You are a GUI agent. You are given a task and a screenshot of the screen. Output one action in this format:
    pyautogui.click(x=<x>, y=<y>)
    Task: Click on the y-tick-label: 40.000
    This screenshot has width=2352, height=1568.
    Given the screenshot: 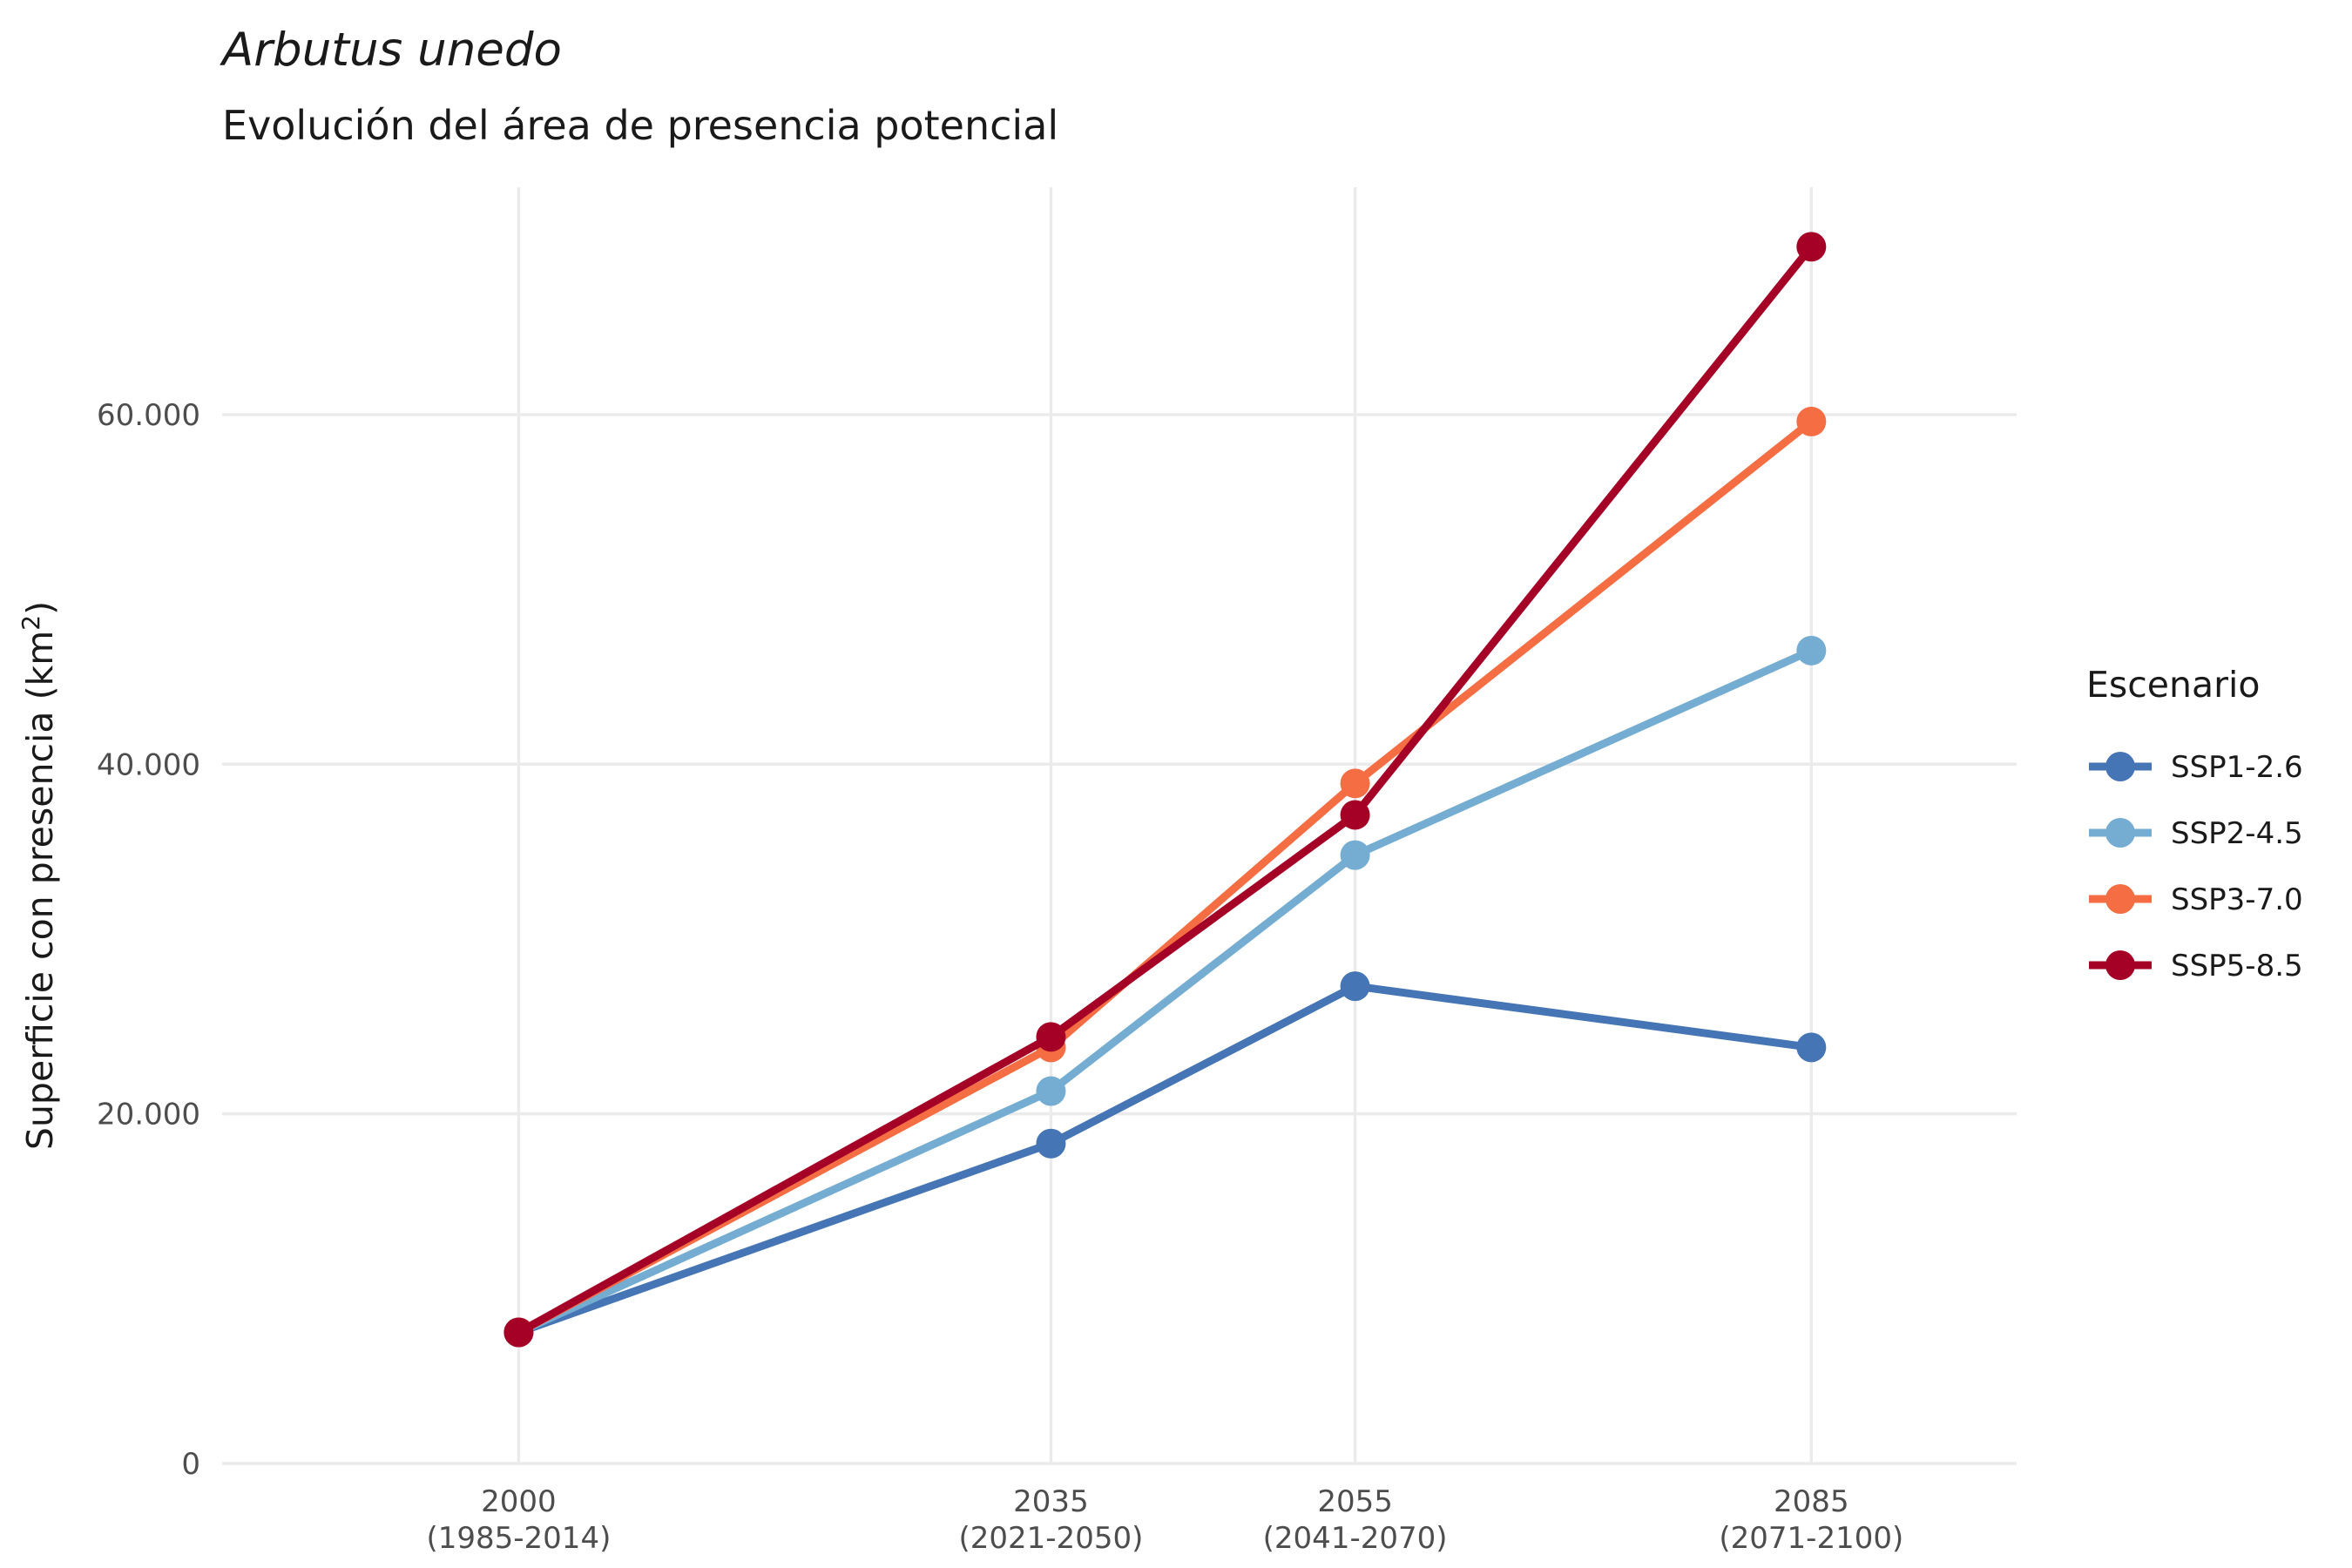 What is the action you would take?
    pyautogui.click(x=148, y=764)
    